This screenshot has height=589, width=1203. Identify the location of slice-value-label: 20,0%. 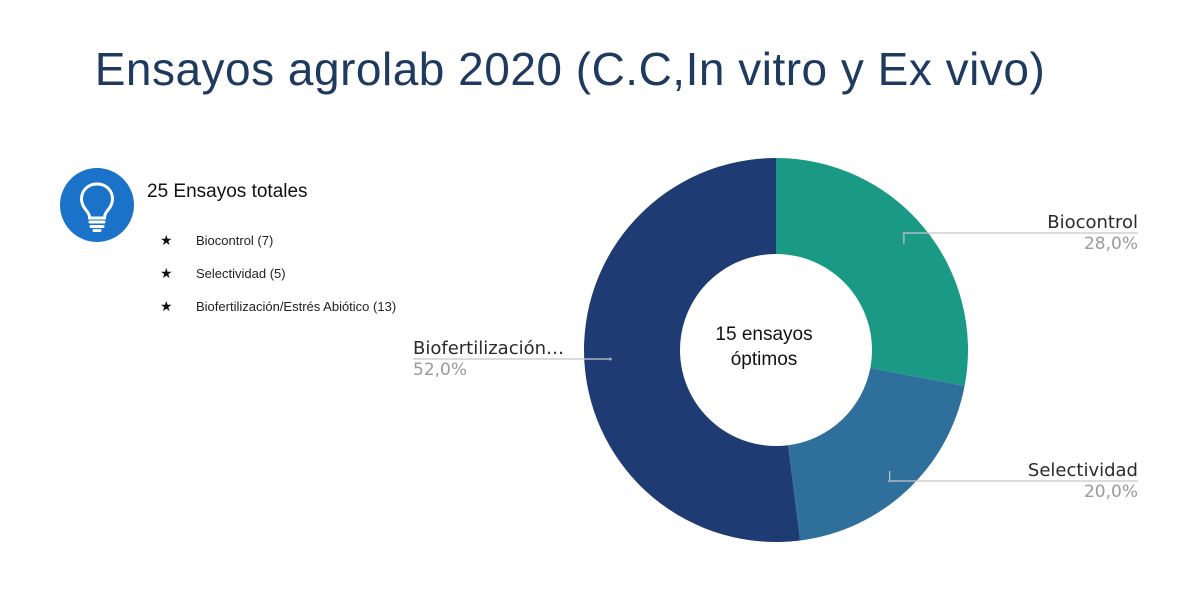
(1111, 492).